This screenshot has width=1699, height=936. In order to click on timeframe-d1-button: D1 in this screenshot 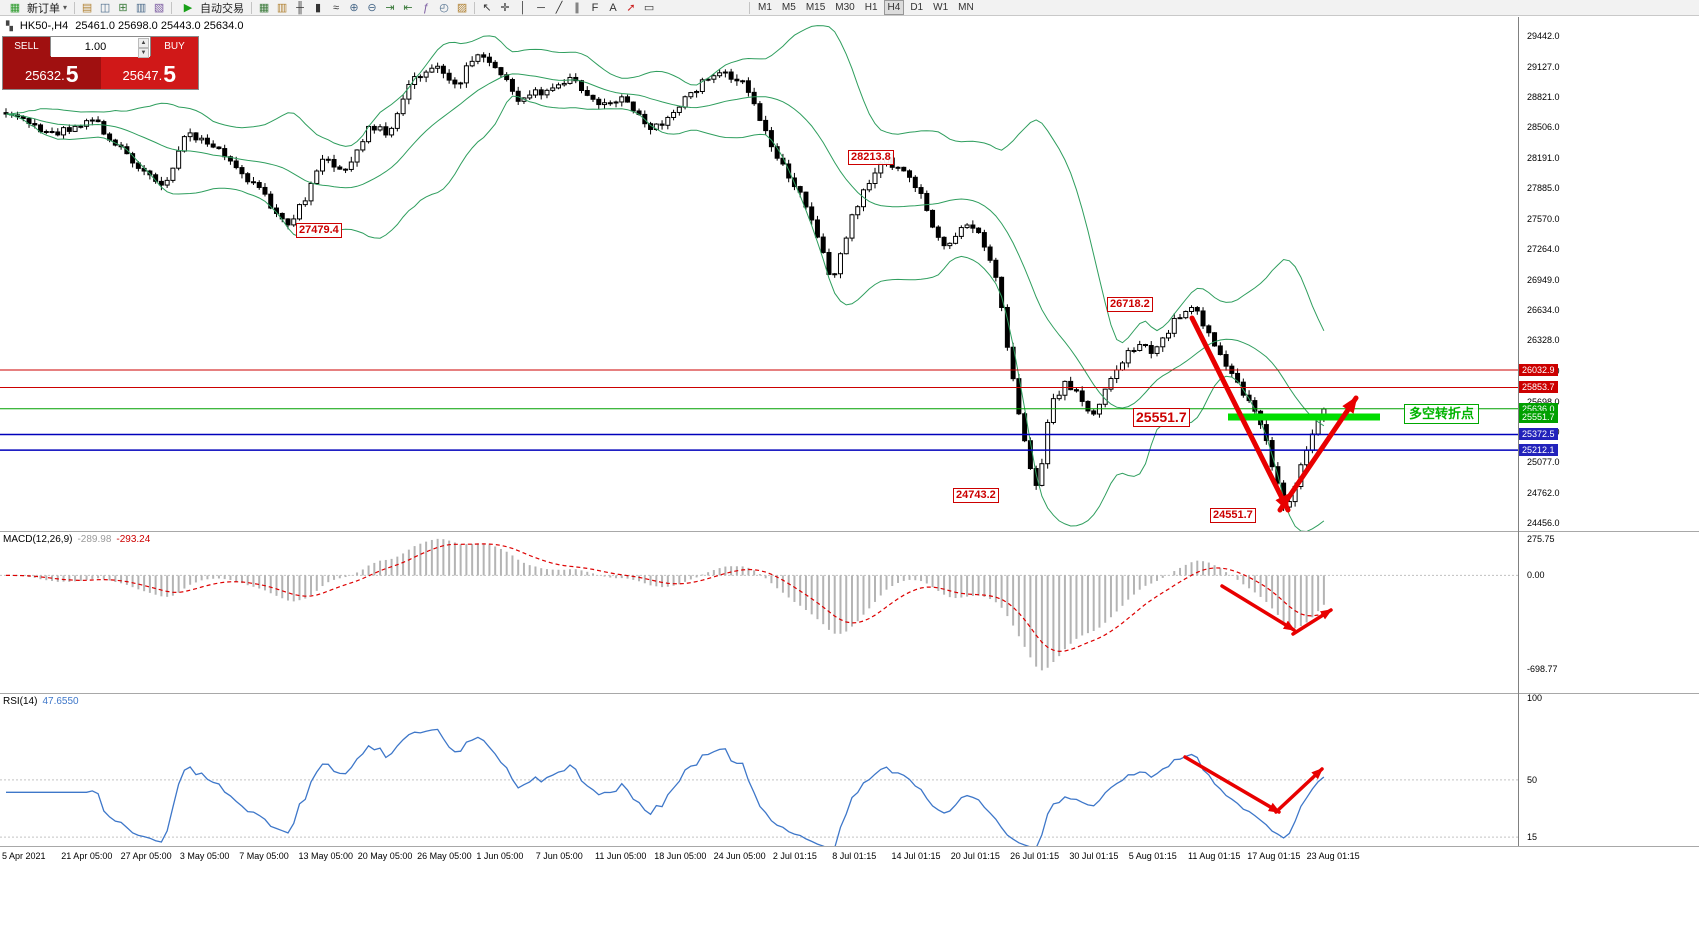, I will do `click(917, 7)`.